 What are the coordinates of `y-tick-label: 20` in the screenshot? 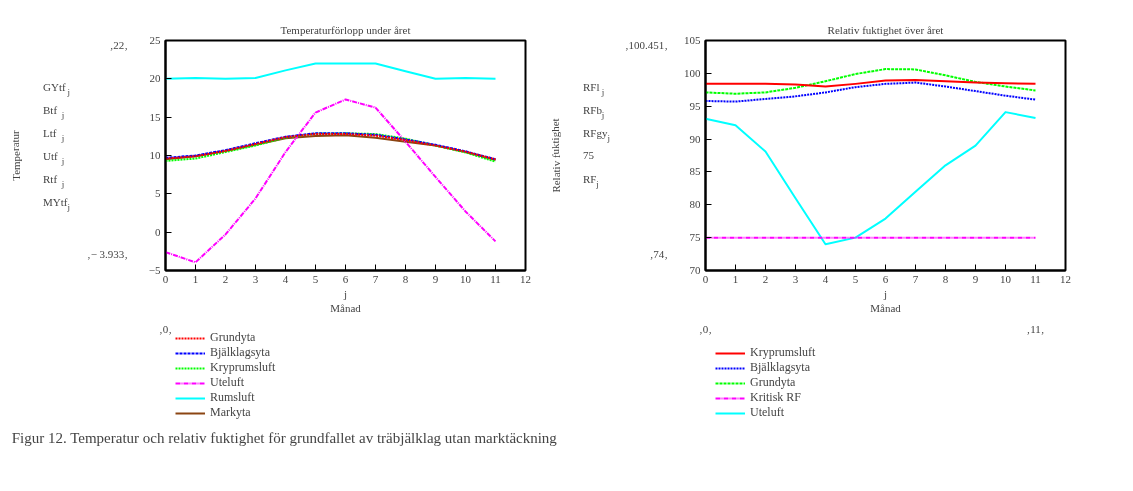 It's located at (155, 78).